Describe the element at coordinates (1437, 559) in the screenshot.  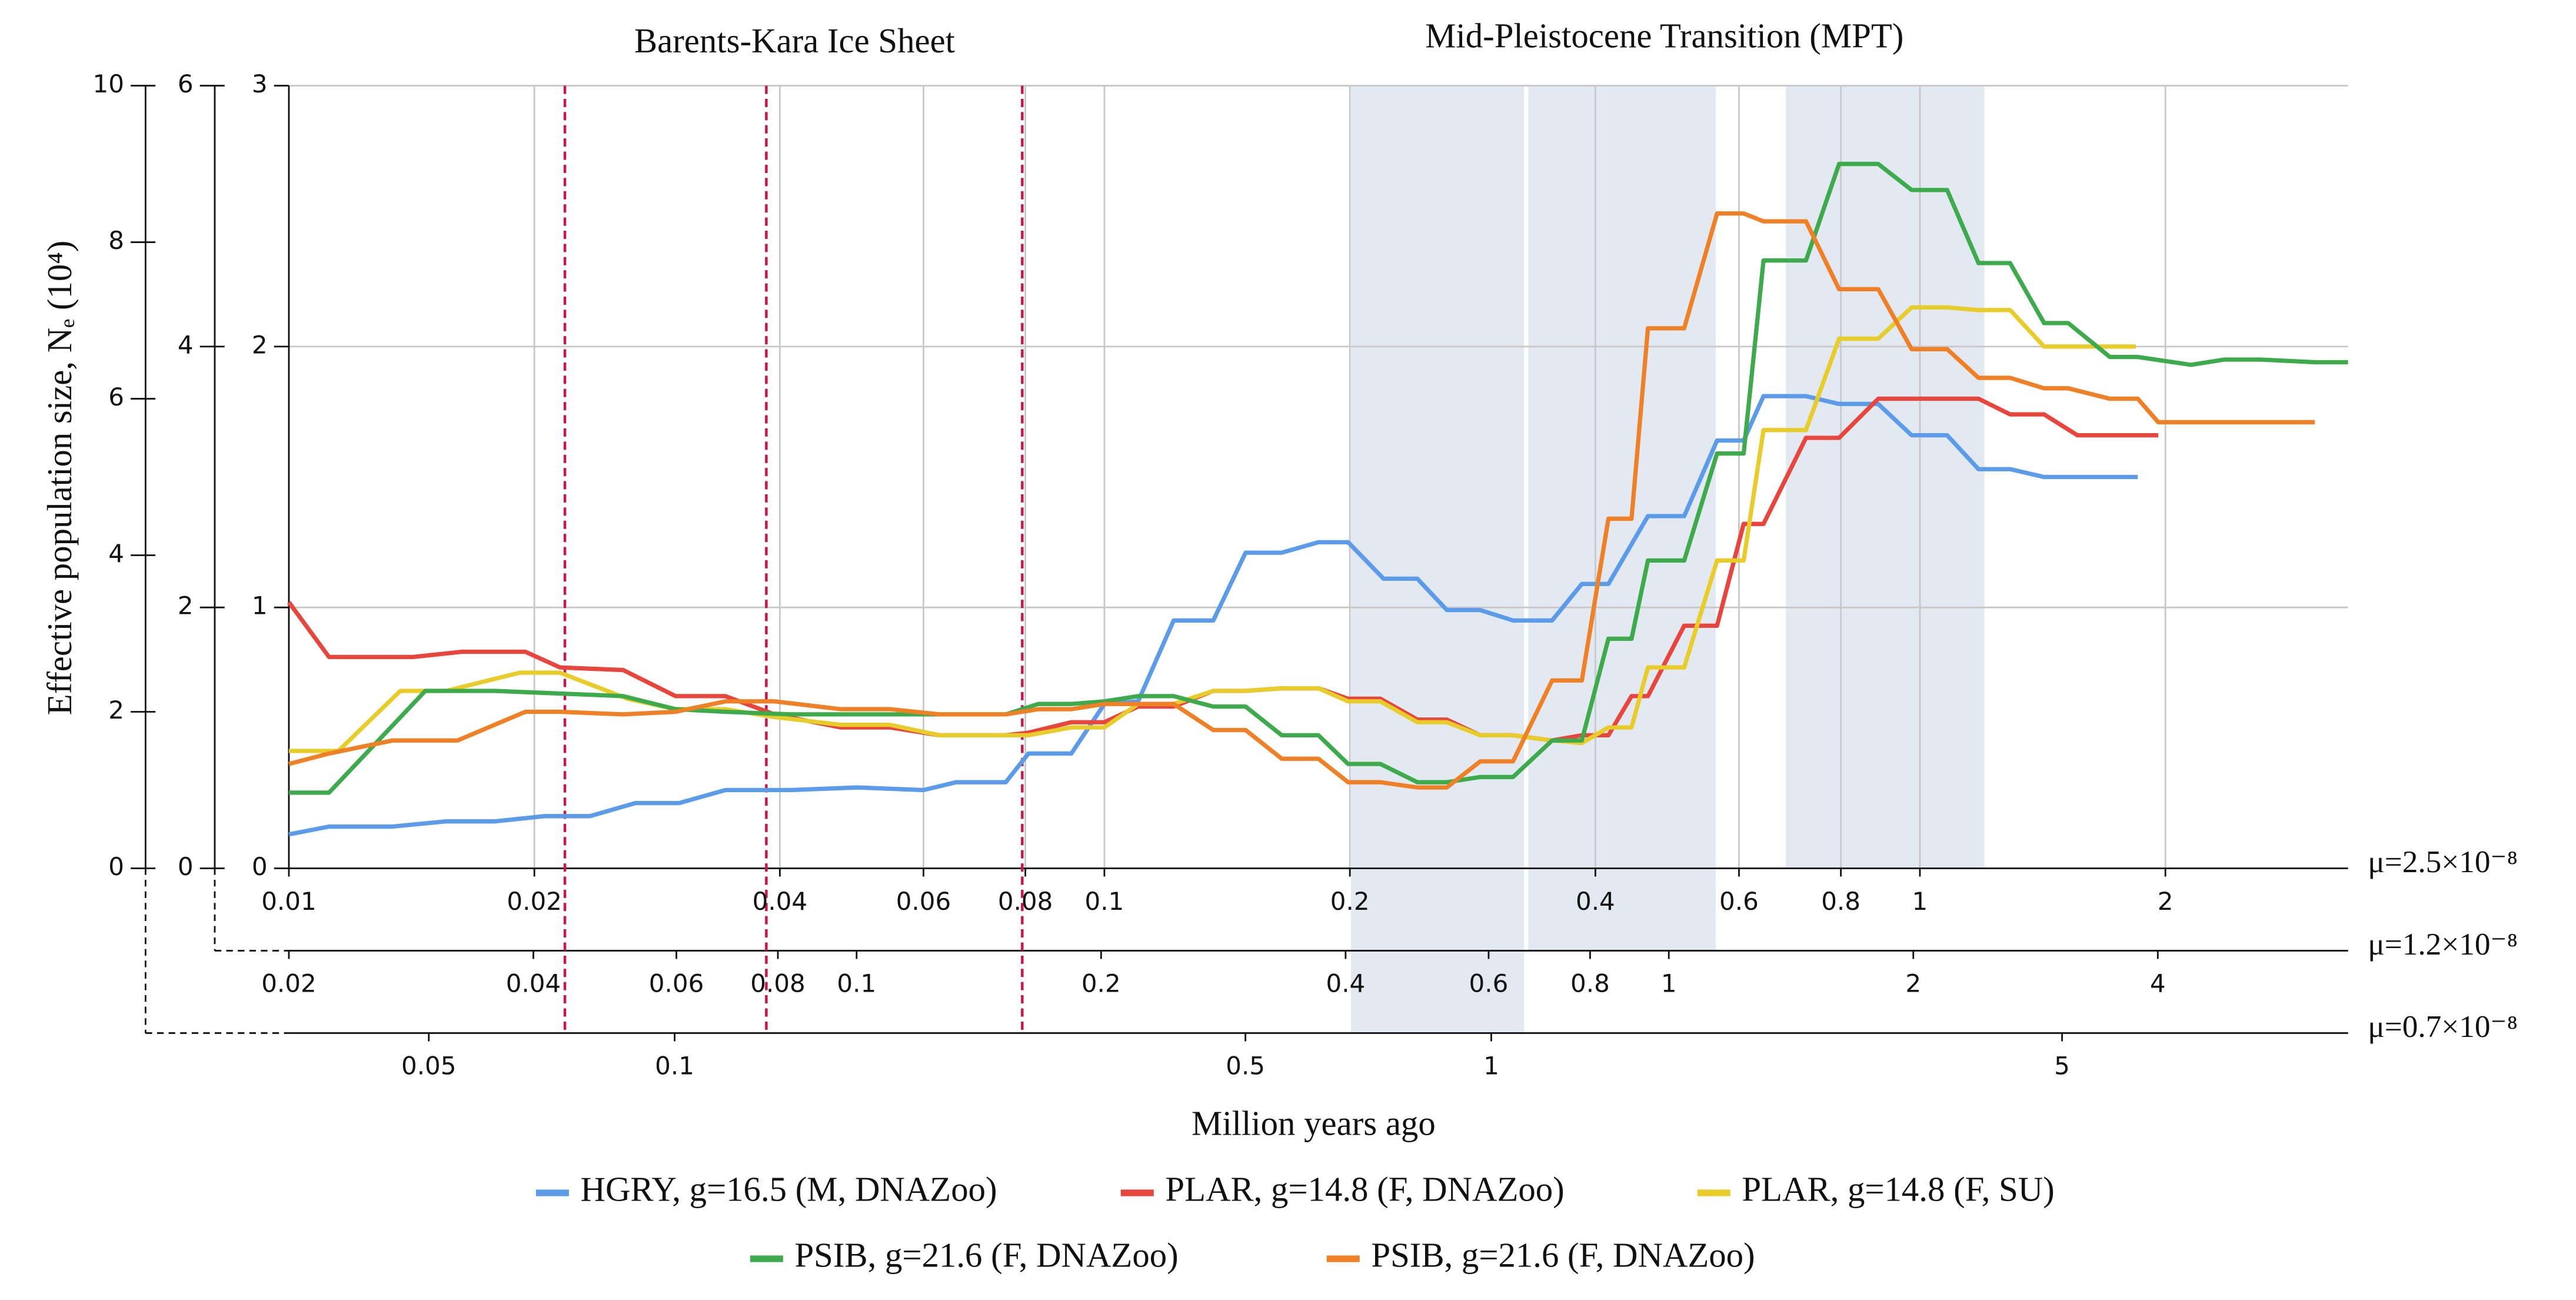
I see `mpt-band` at that location.